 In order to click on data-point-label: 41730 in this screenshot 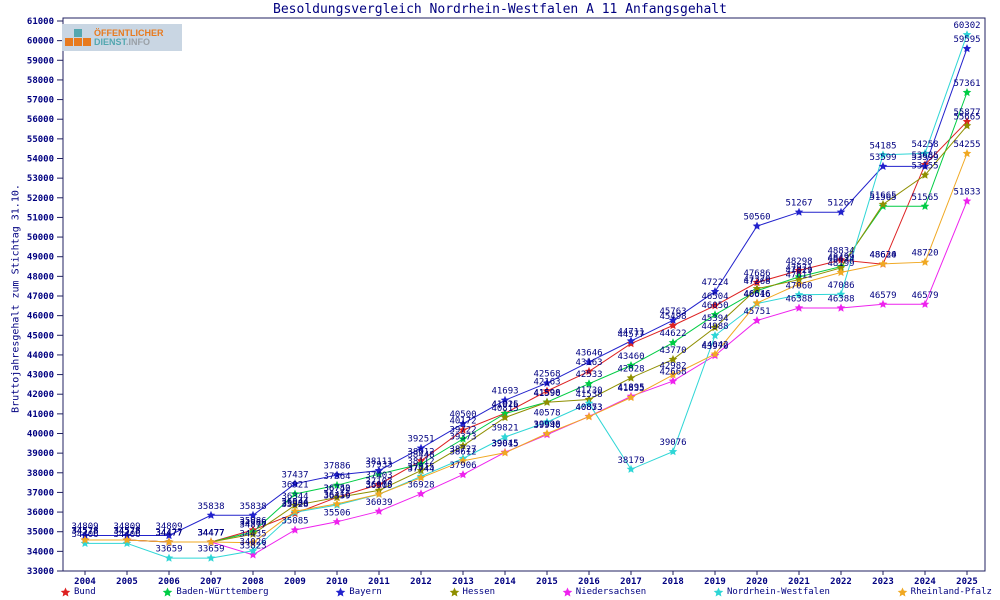, I will do `click(588, 391)`.